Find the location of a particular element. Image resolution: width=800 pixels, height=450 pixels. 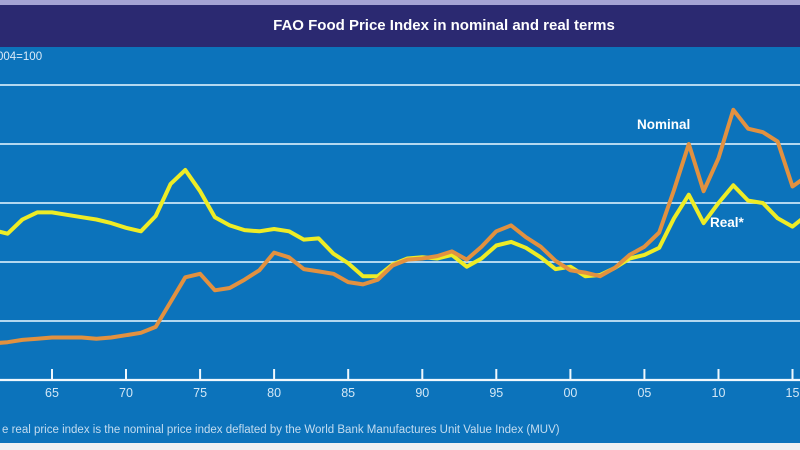

x-tick-label: 10 is located at coordinates (718, 393).